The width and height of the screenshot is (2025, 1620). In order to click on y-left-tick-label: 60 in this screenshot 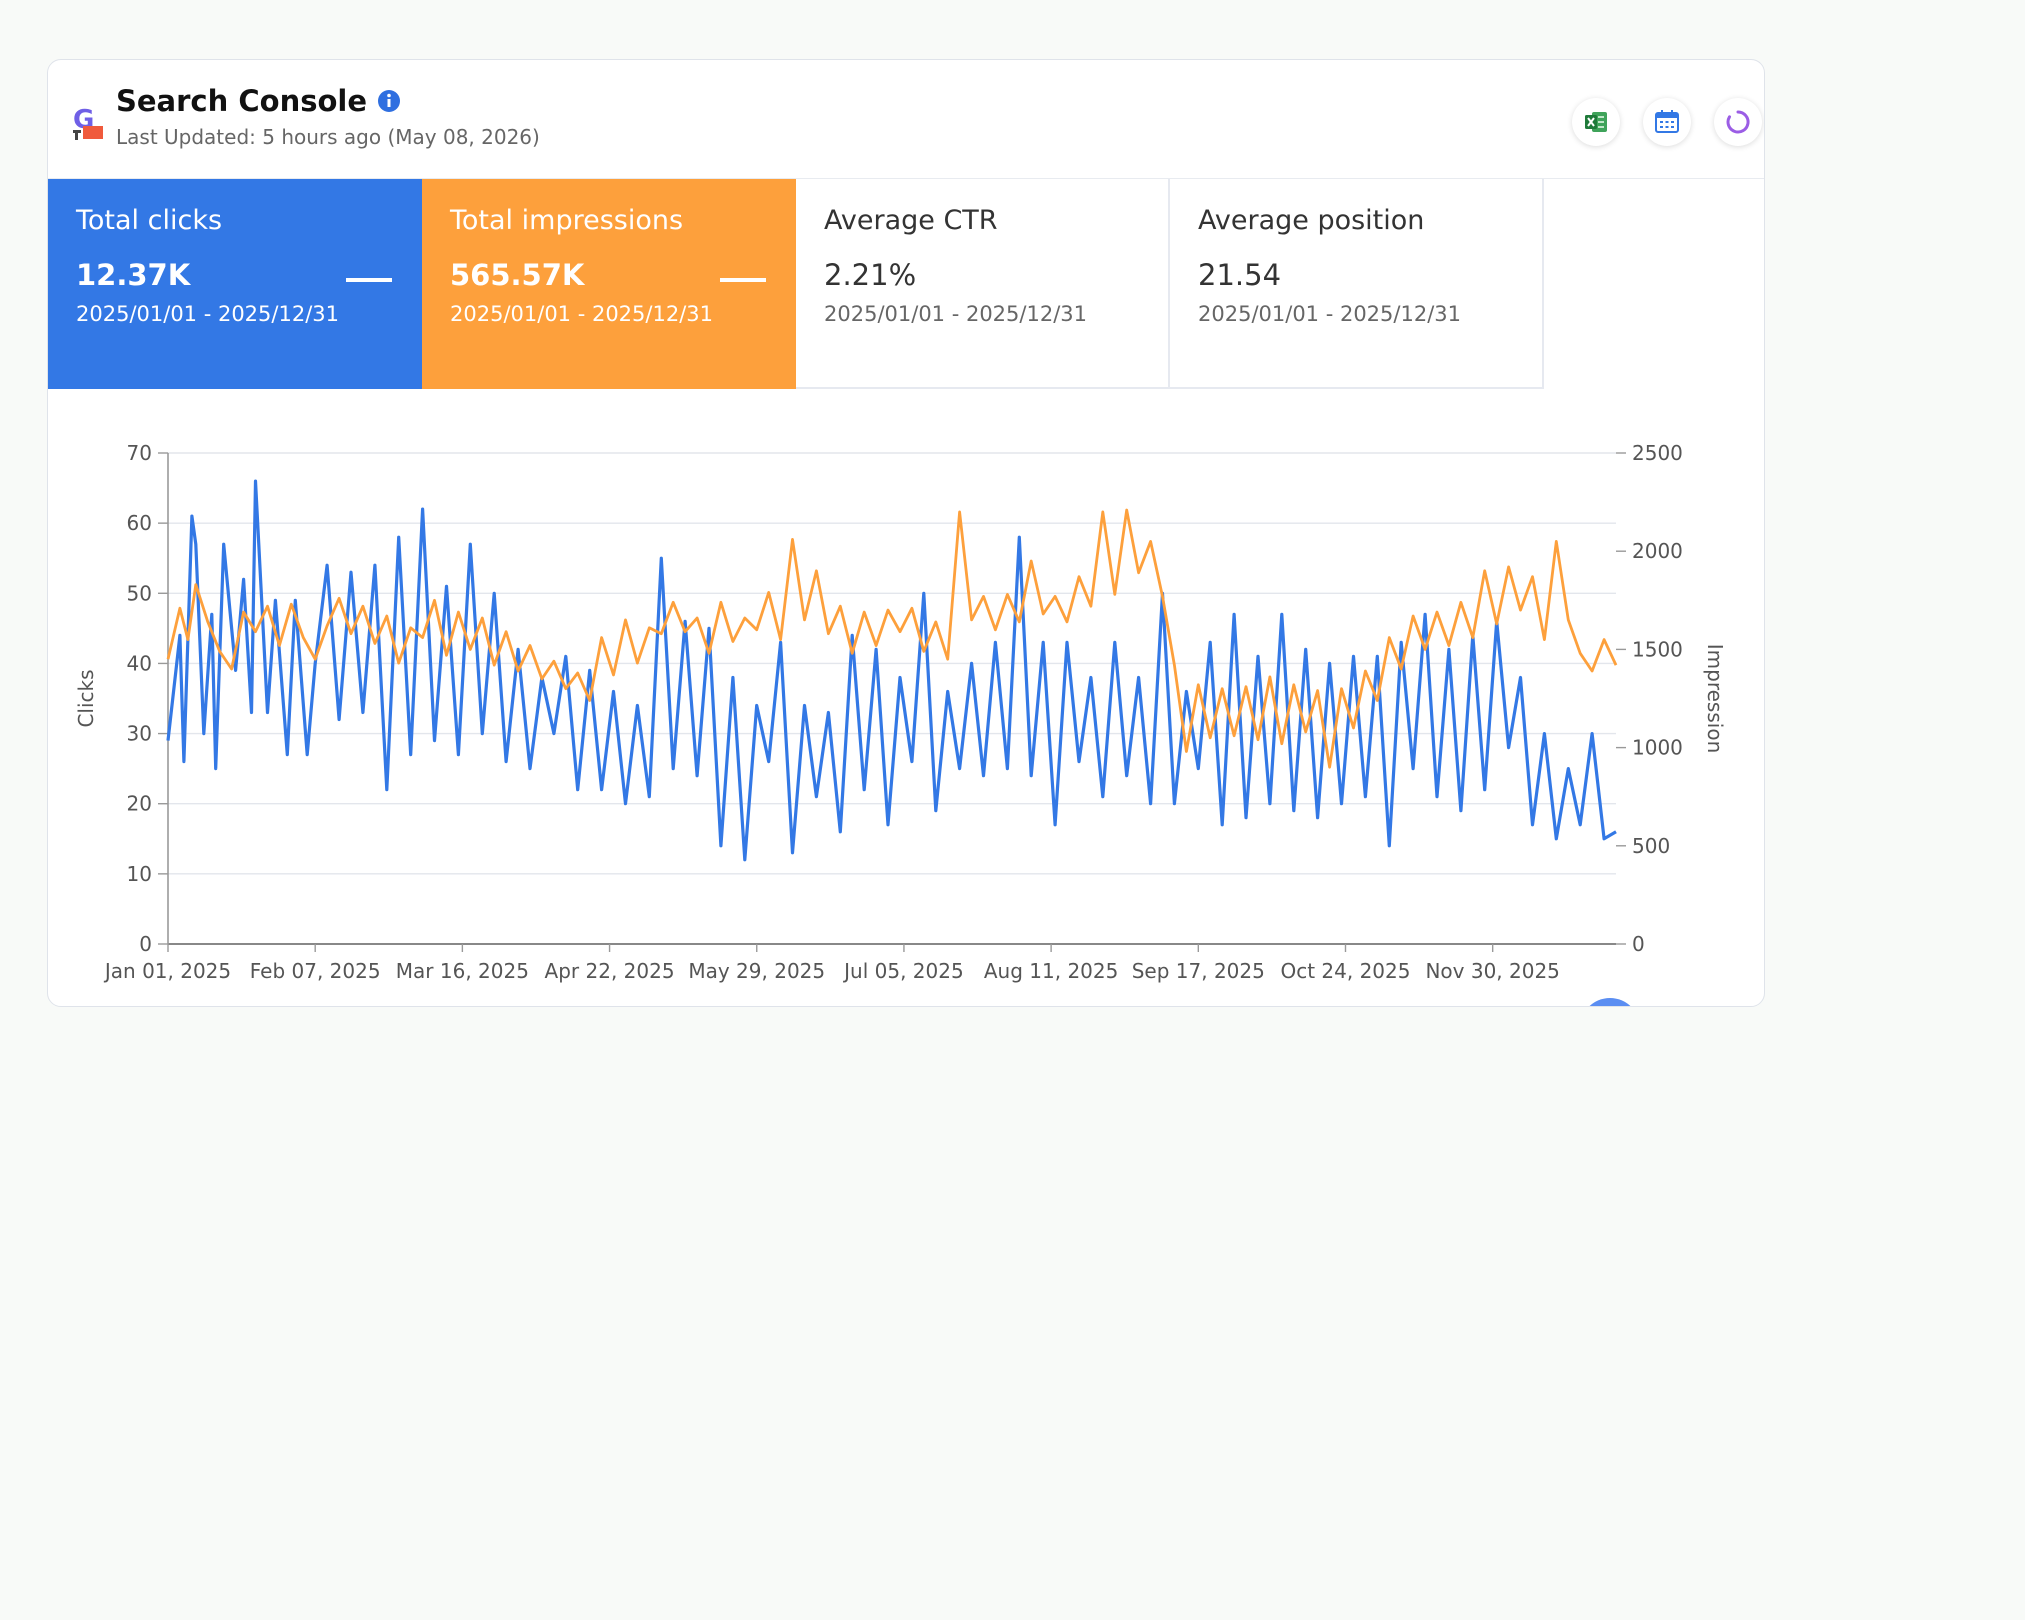, I will do `click(139, 523)`.